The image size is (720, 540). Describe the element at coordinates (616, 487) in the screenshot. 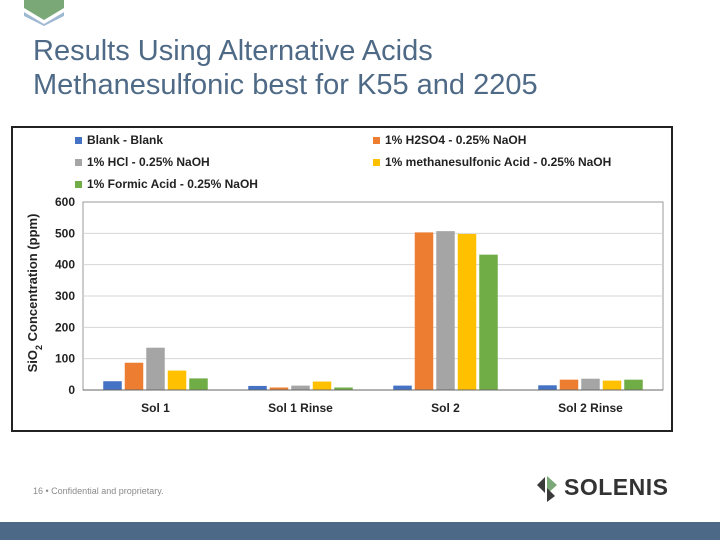

I see `solenis-logo-wordmark: SOLENIS` at that location.